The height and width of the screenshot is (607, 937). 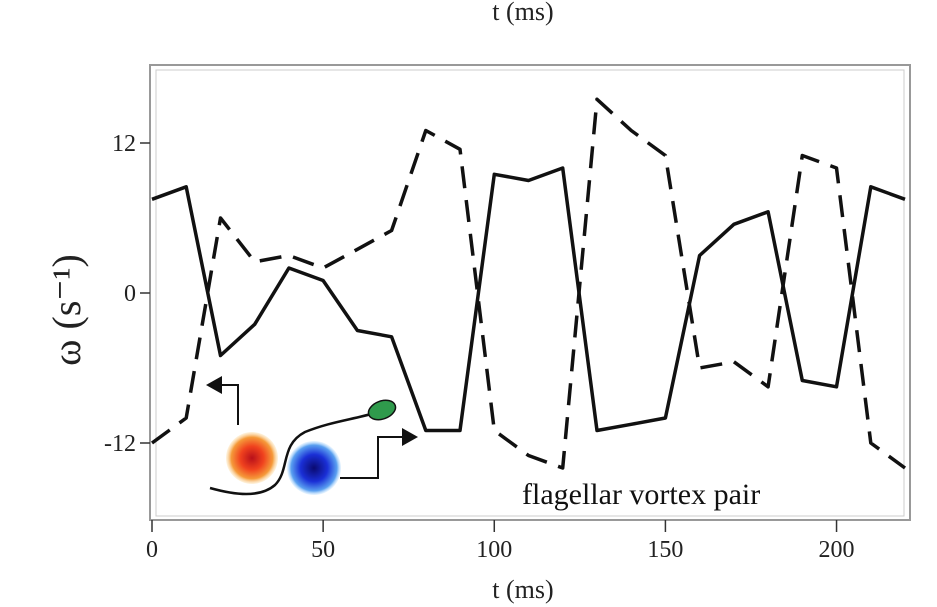 I want to click on left-arrow-head-icon, so click(x=214, y=385).